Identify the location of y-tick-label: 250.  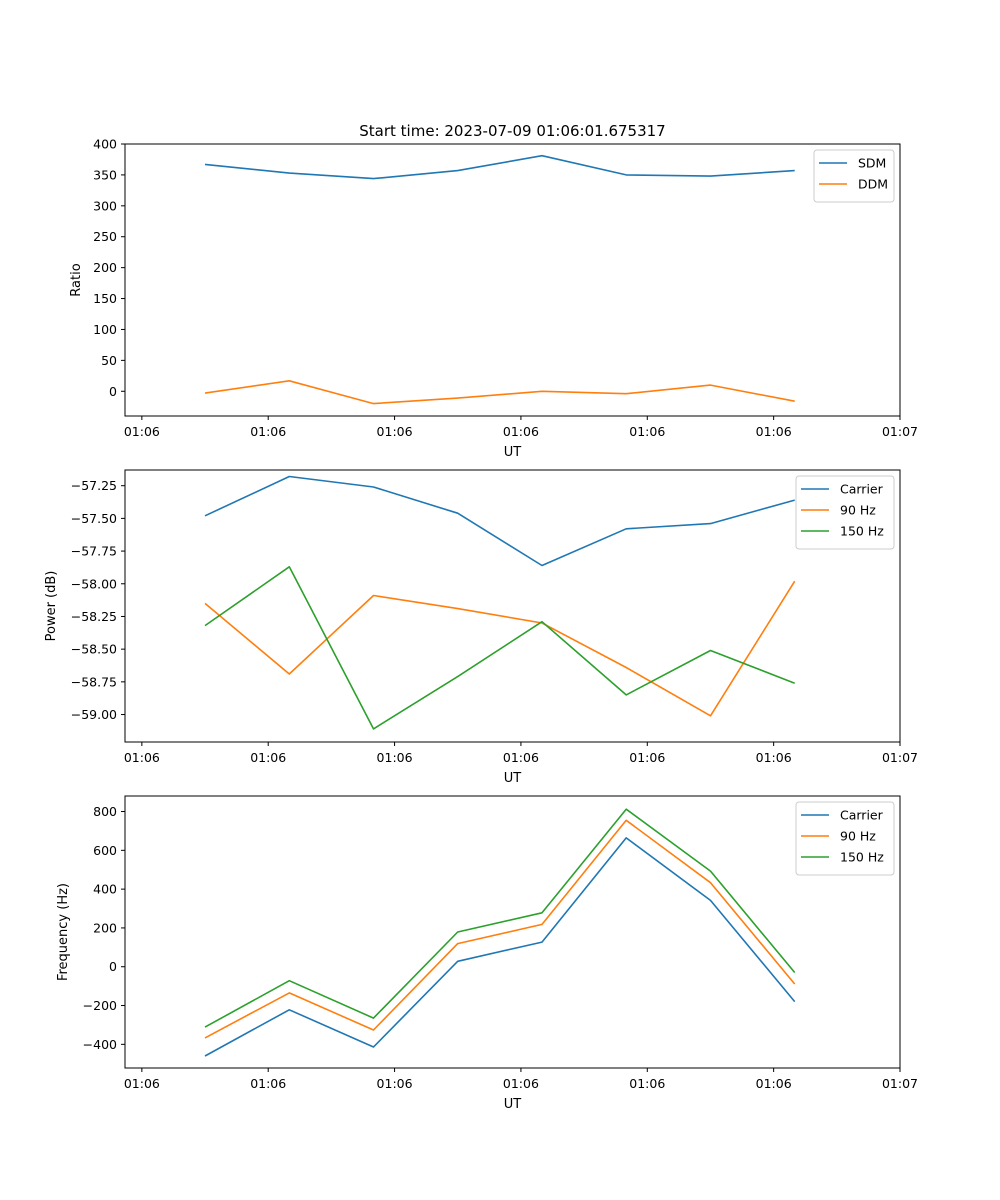
(105, 236).